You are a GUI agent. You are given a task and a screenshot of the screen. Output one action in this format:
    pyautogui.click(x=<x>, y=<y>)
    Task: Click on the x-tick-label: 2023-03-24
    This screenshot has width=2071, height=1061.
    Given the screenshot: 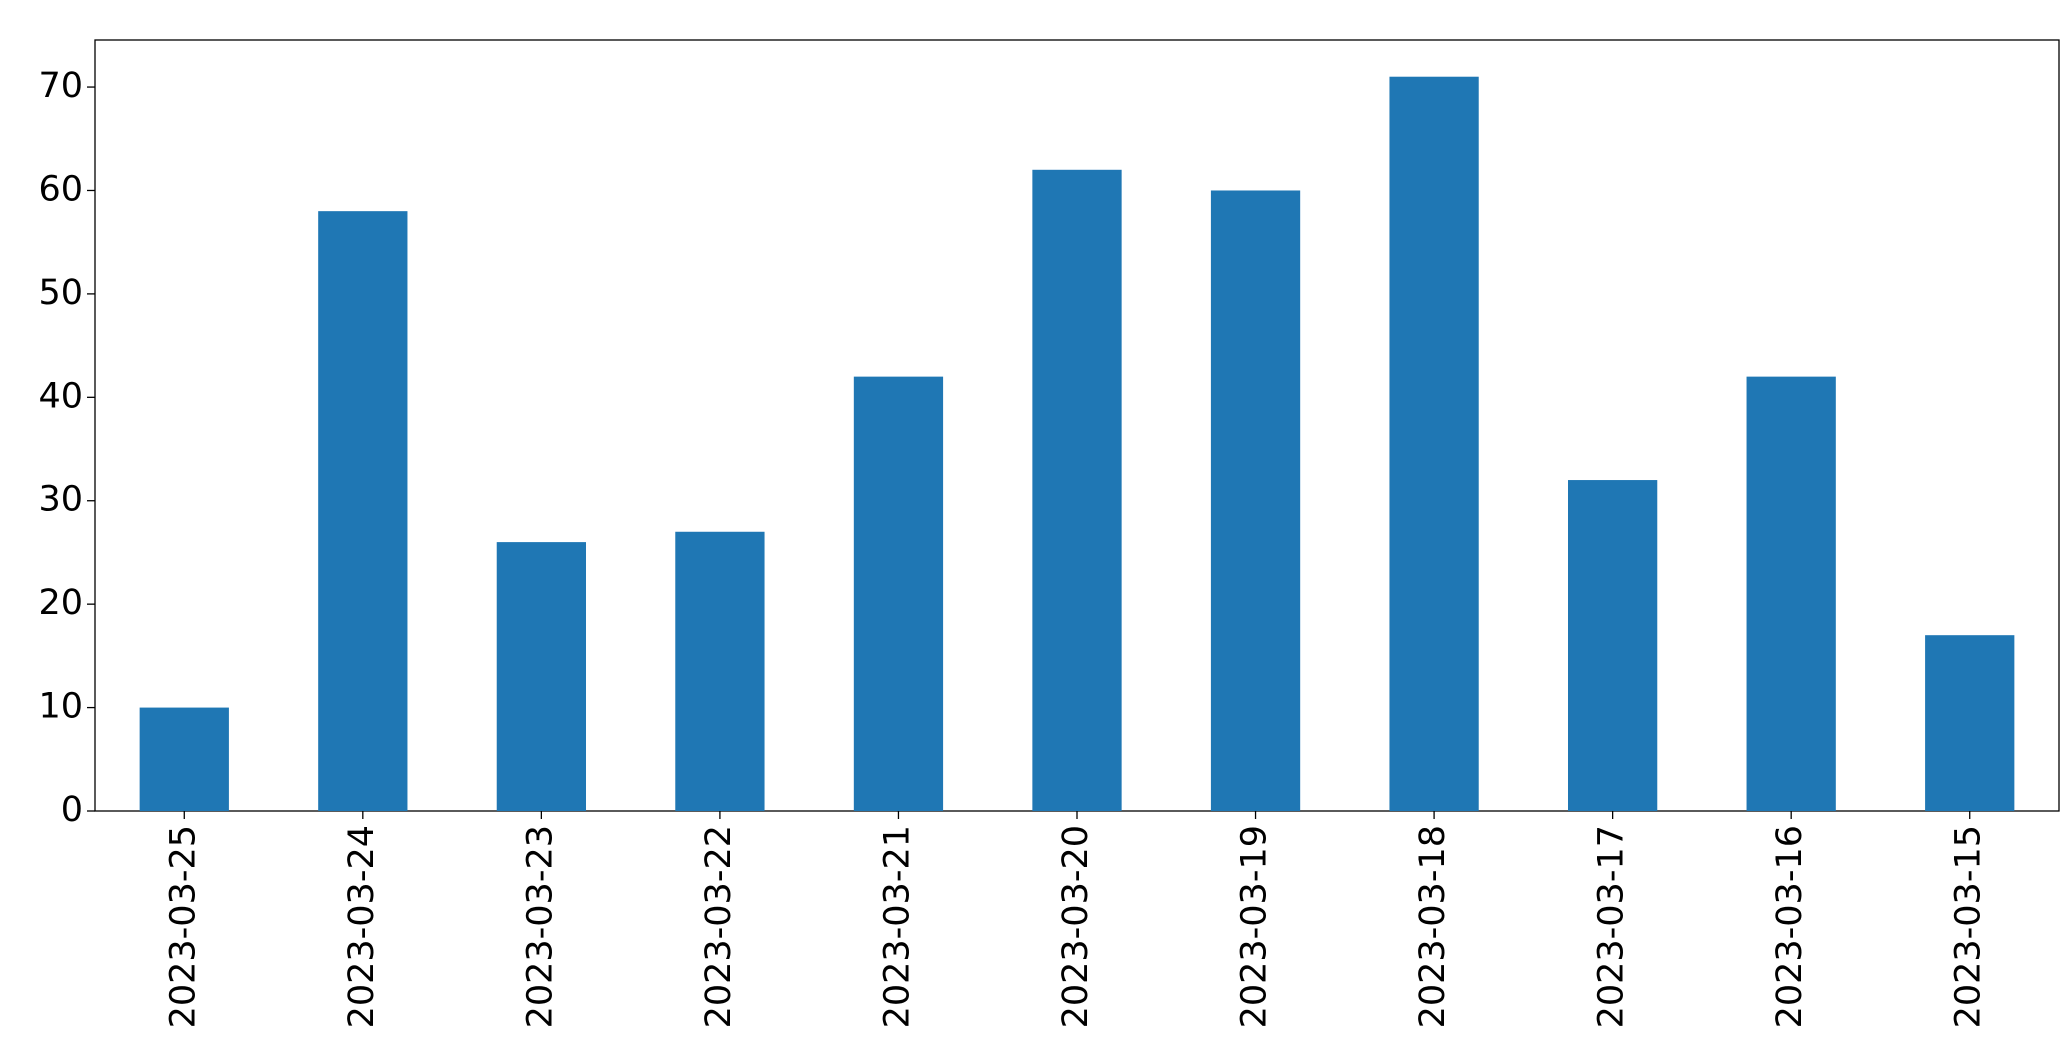 What is the action you would take?
    pyautogui.click(x=362, y=926)
    